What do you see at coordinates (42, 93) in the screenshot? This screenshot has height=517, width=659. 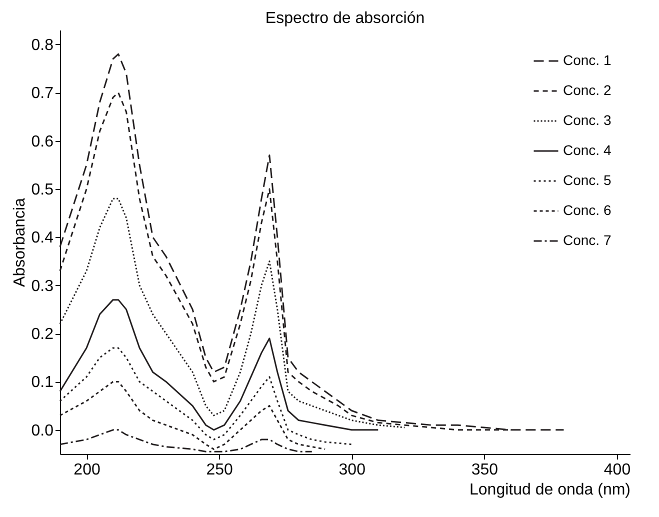 I see `y-tick-label: 0.7` at bounding box center [42, 93].